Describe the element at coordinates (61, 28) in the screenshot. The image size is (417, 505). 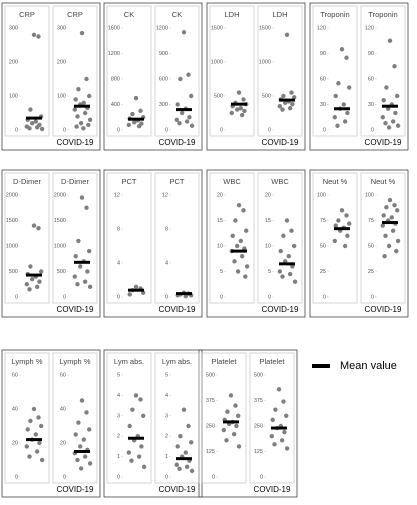
I see `y-tick-label: 300` at that location.